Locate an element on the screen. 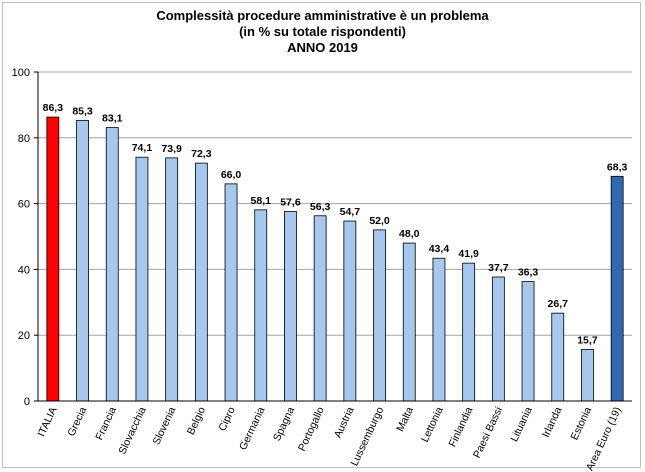  x-tick-label: Portogallo is located at coordinates (311, 429).